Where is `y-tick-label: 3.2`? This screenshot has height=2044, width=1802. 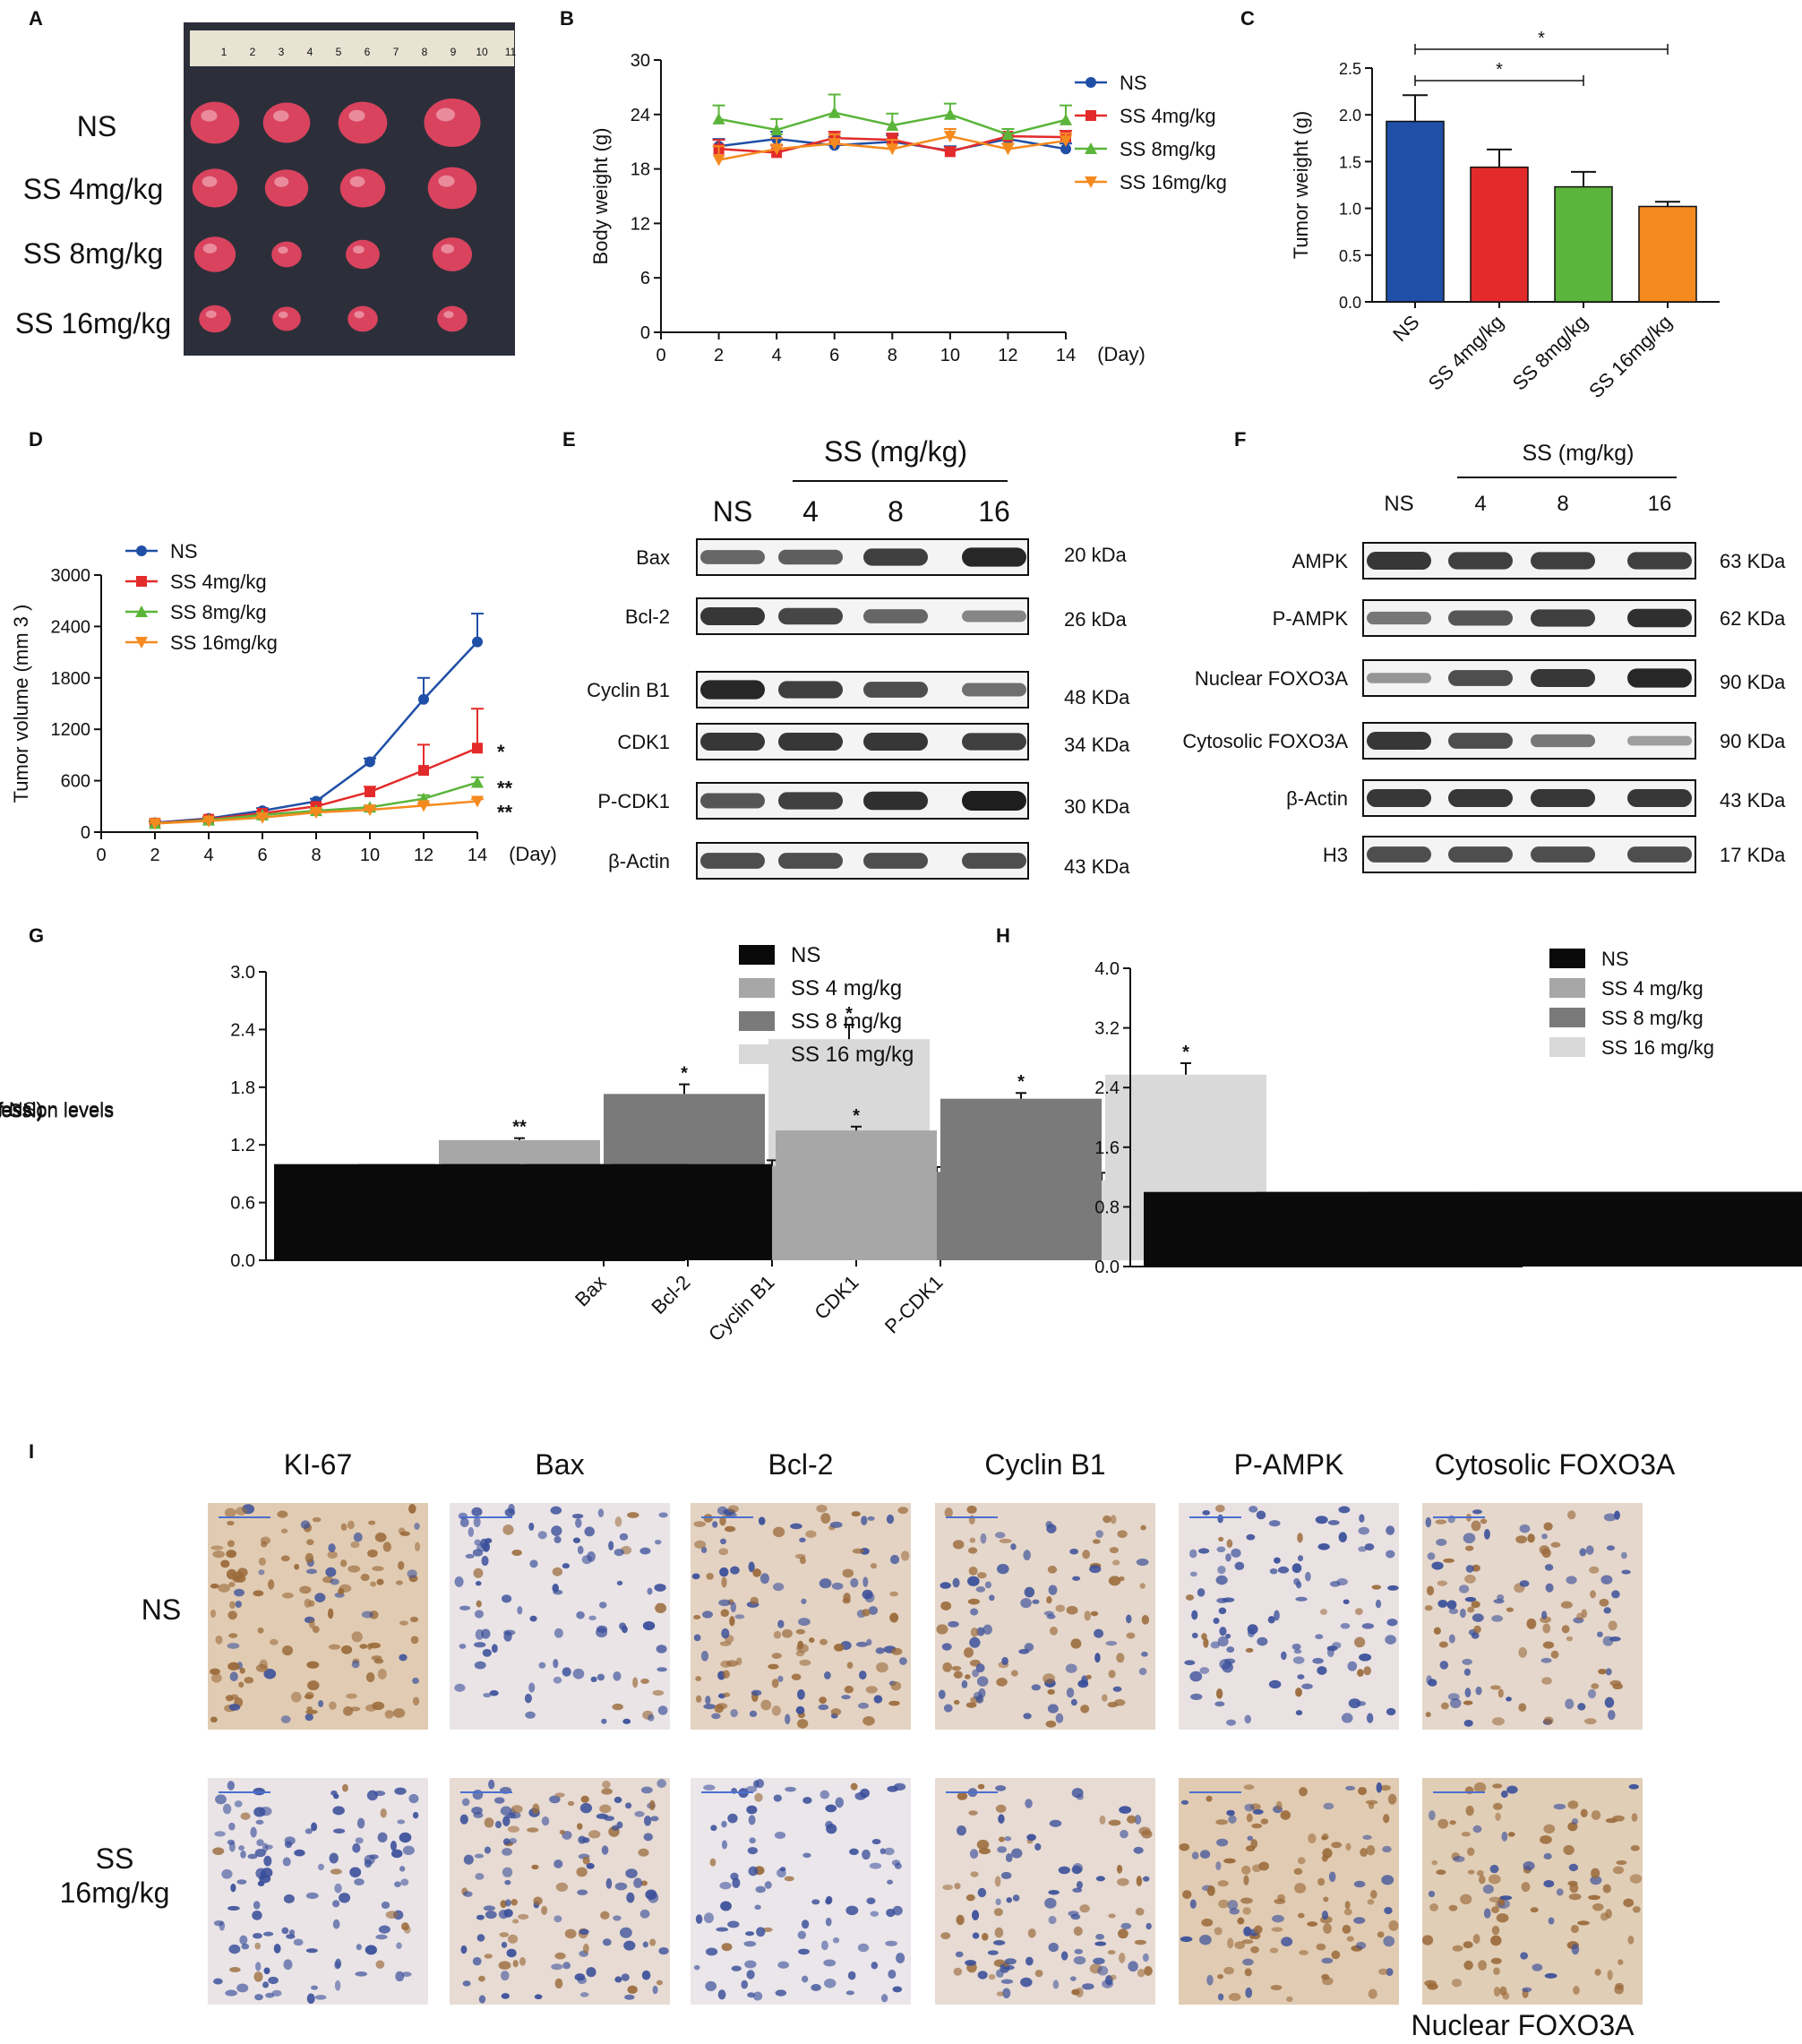 y-tick-label: 3.2 is located at coordinates (1107, 1029).